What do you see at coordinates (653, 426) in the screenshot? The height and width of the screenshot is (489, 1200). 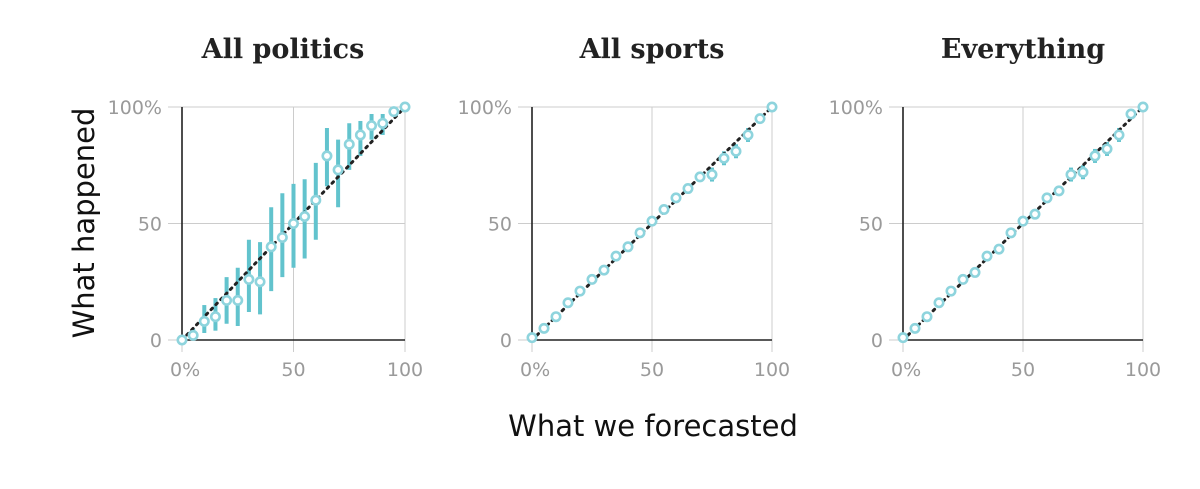 I see `x-axis-title: What we forecasted` at bounding box center [653, 426].